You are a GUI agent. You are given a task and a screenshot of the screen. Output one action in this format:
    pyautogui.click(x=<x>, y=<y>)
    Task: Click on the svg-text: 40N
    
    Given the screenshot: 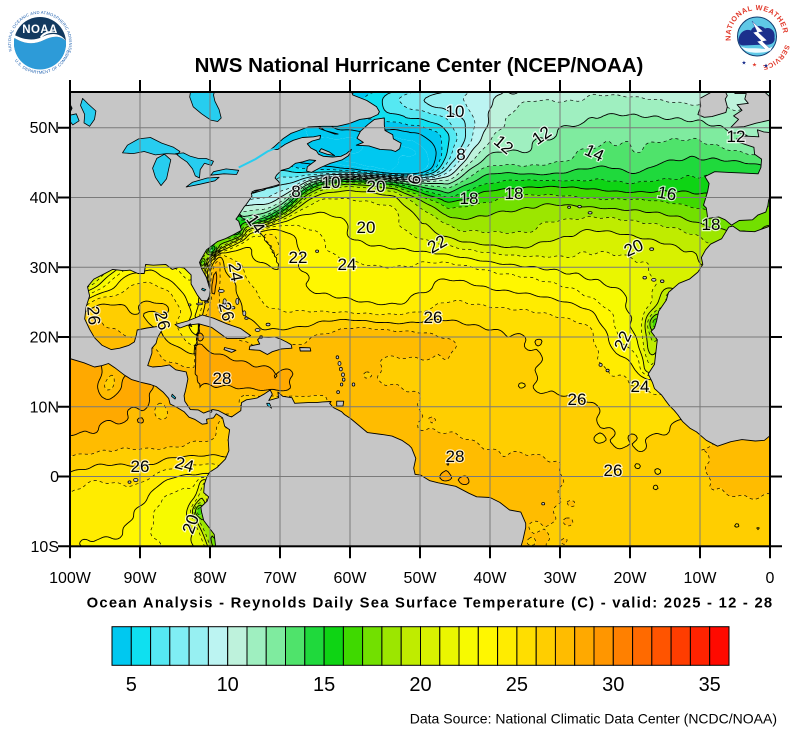 What is the action you would take?
    pyautogui.click(x=44, y=198)
    